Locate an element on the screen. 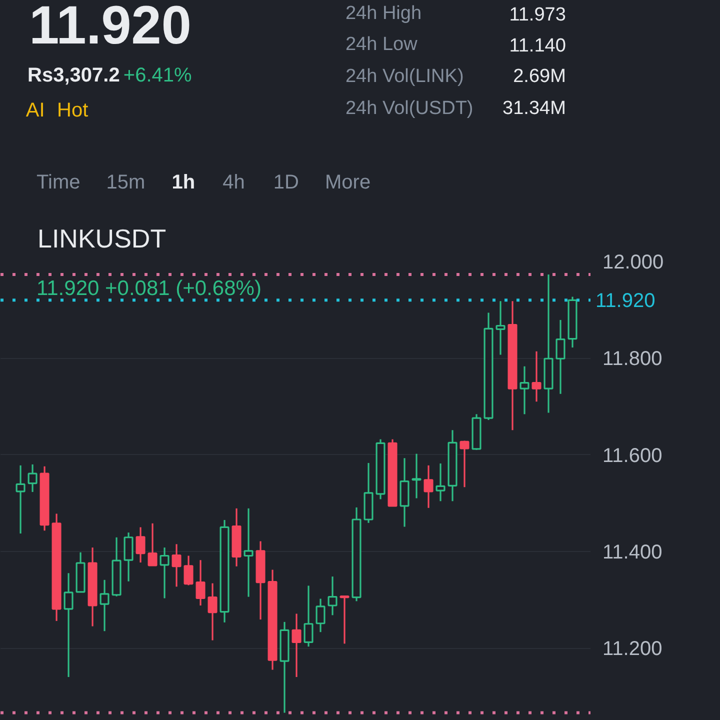 This screenshot has height=720, width=720. text: 1D is located at coordinates (286, 183).